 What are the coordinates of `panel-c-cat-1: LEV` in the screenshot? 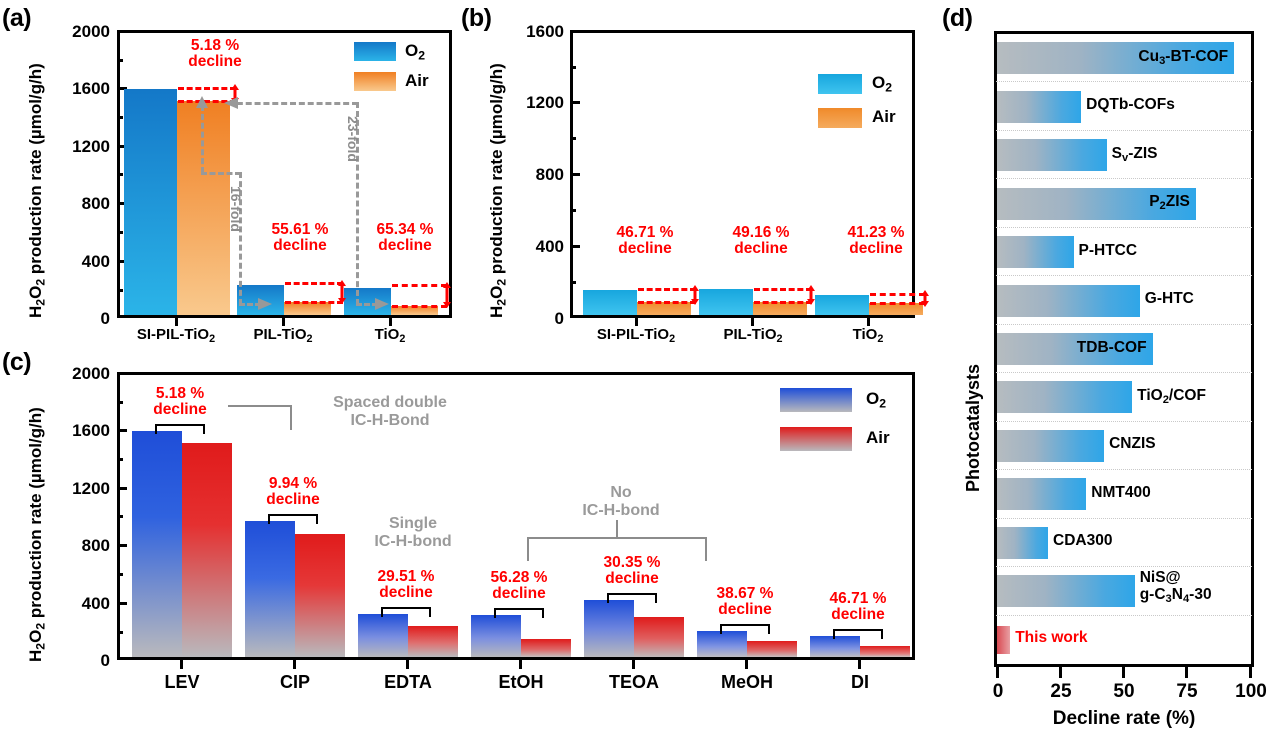 It's located at (182, 682).